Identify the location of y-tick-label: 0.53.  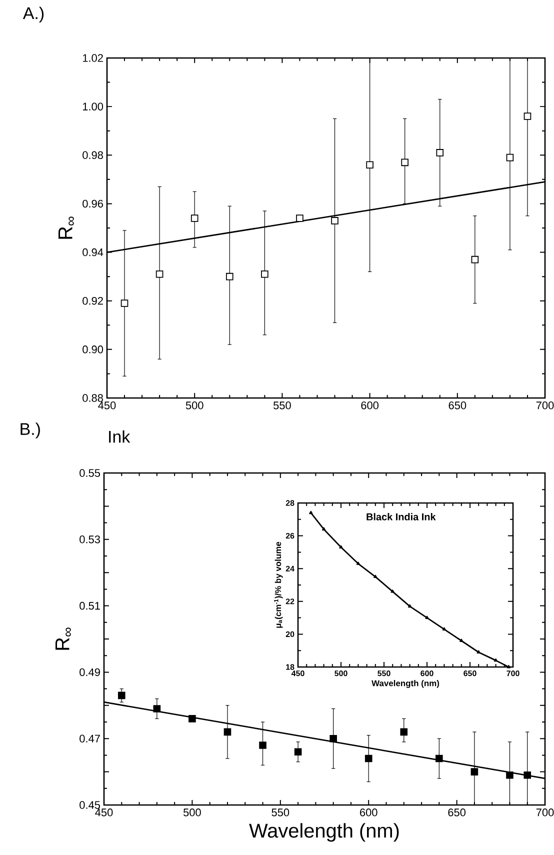
(90, 540).